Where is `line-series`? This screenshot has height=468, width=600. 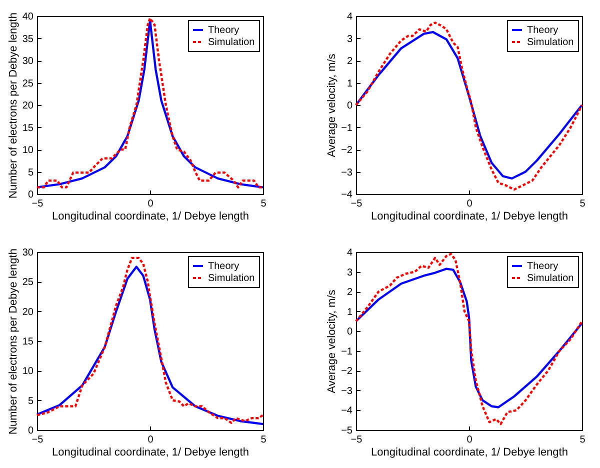 line-series is located at coordinates (469, 339).